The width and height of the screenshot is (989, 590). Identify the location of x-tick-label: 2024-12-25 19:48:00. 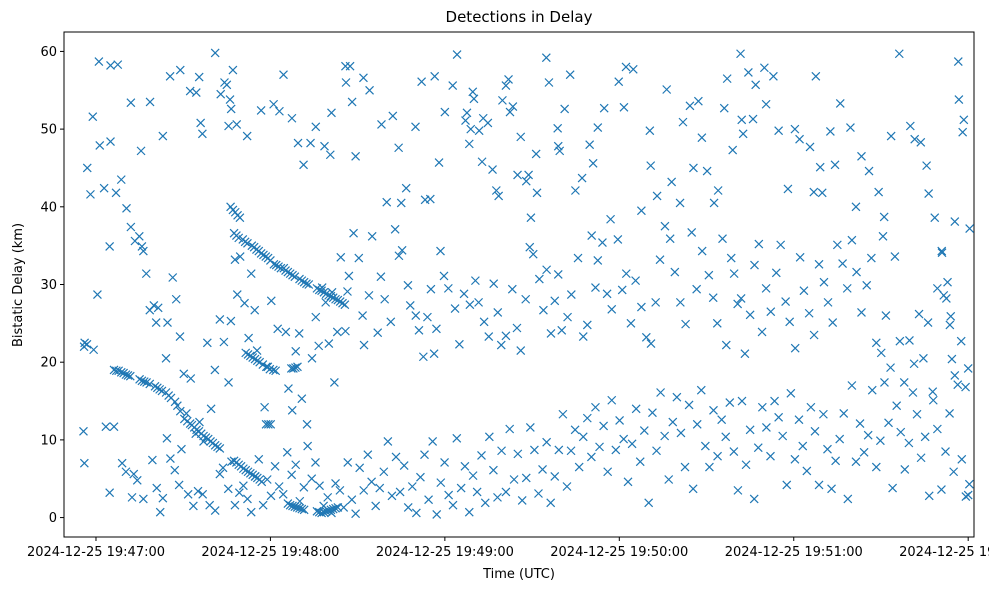
(270, 552).